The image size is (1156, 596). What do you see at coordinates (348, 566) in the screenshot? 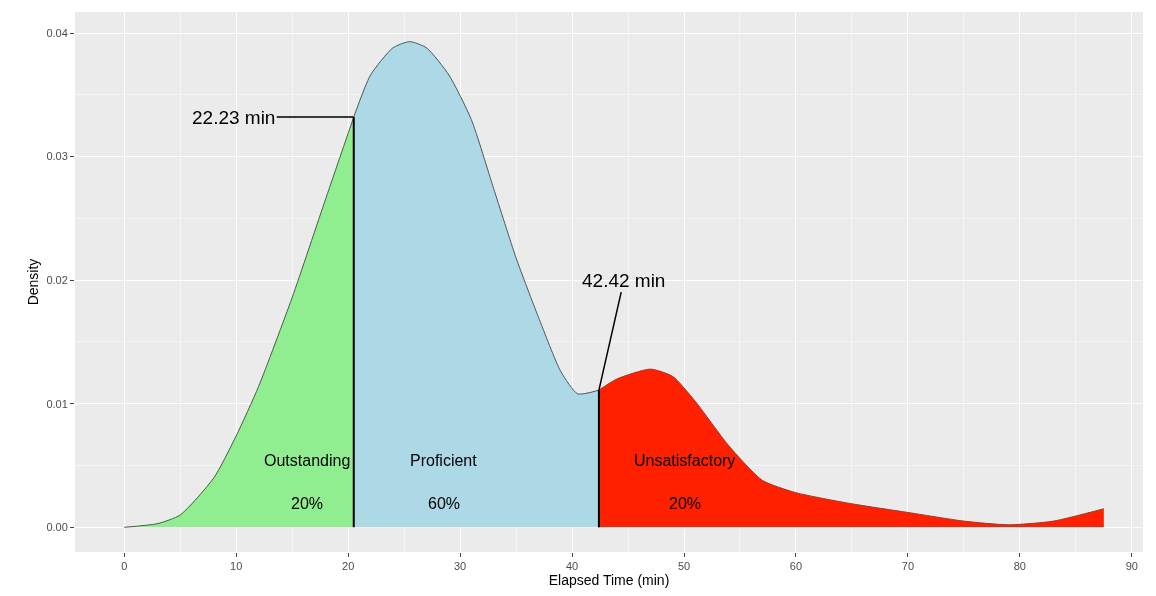
I see `x-tick-label: 20` at bounding box center [348, 566].